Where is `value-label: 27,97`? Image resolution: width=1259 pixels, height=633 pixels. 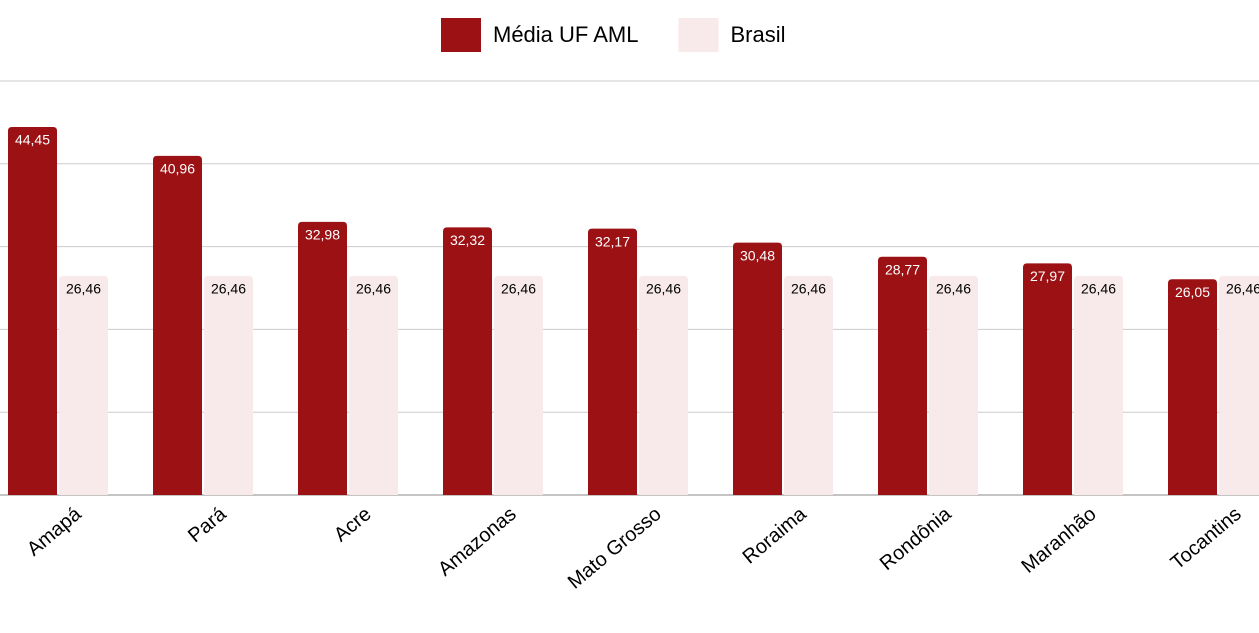
value-label: 27,97 is located at coordinates (1047, 276).